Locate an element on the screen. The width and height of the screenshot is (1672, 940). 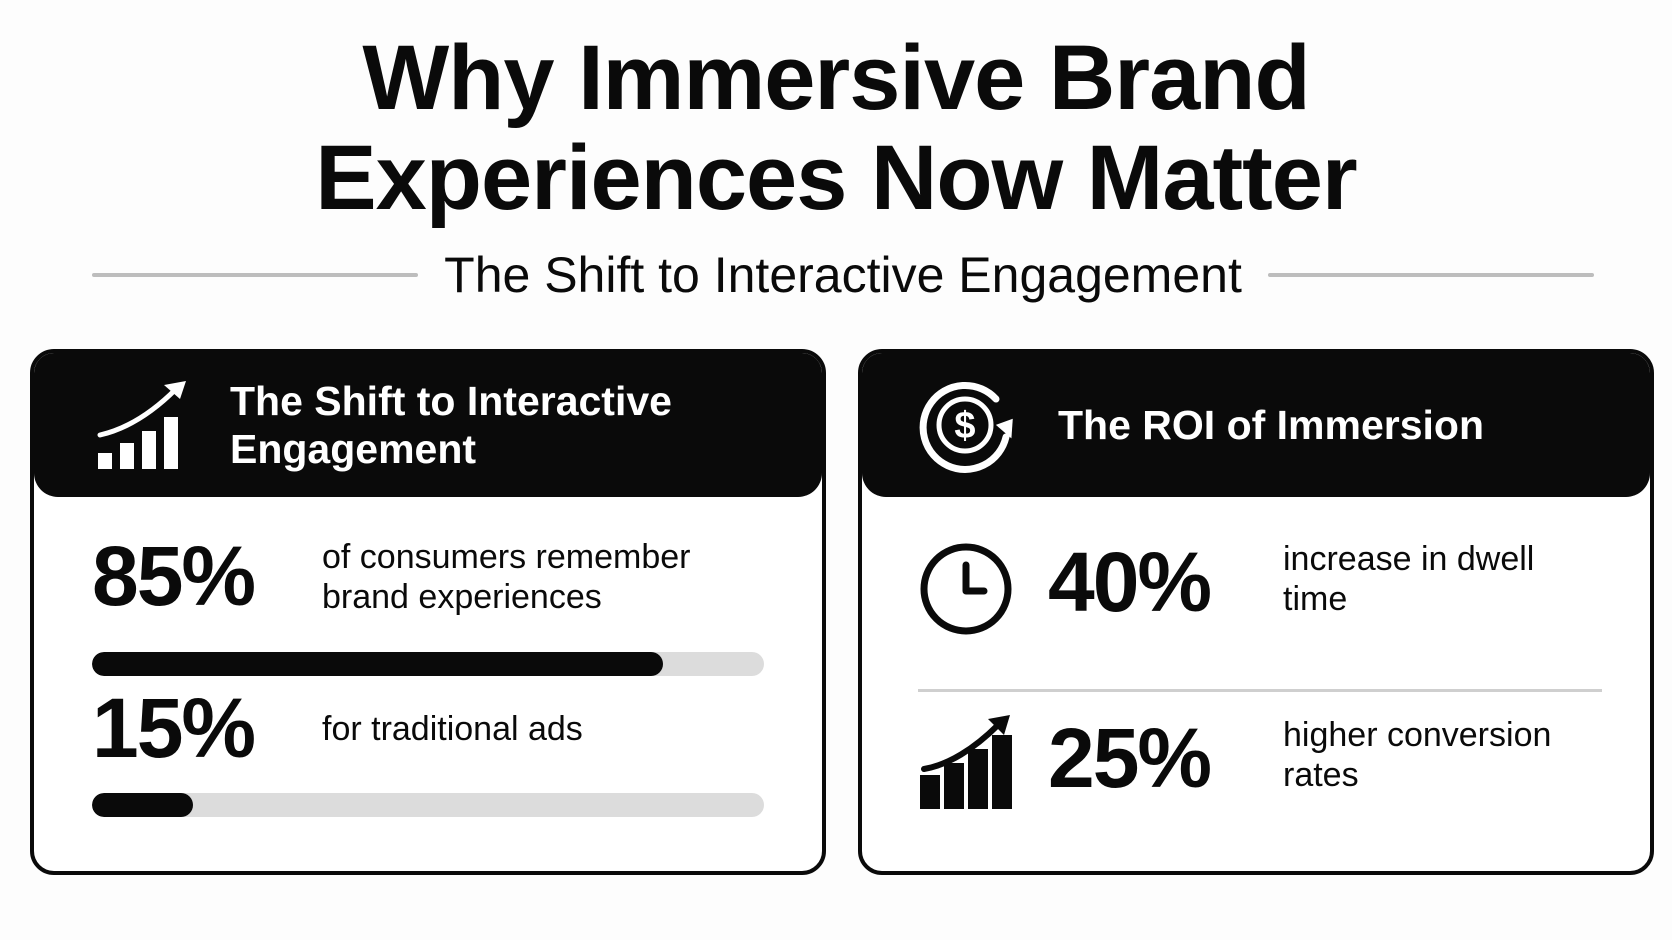
shift-card-header: The Shift to Interactive Engagement is located at coordinates (428, 425).